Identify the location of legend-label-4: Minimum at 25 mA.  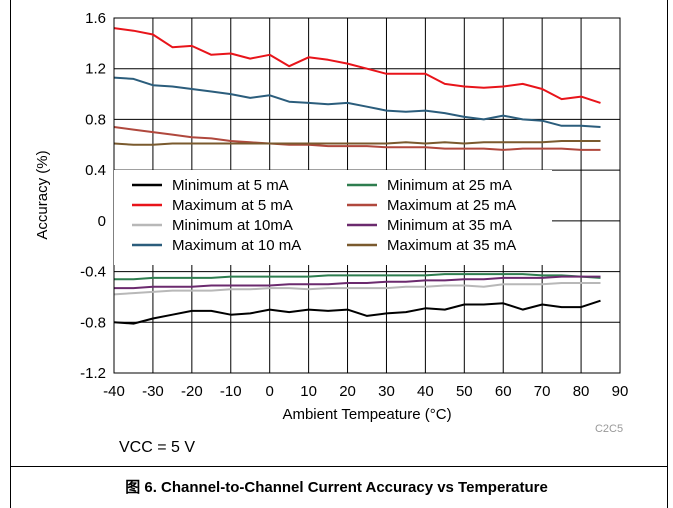
(449, 185).